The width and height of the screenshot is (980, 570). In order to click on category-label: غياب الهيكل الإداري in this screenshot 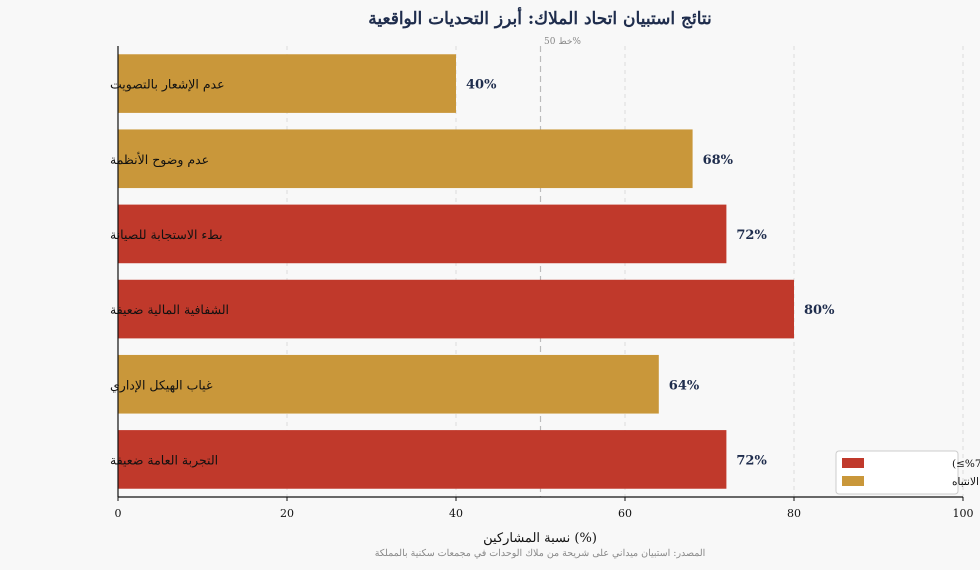, I will do `click(161, 385)`.